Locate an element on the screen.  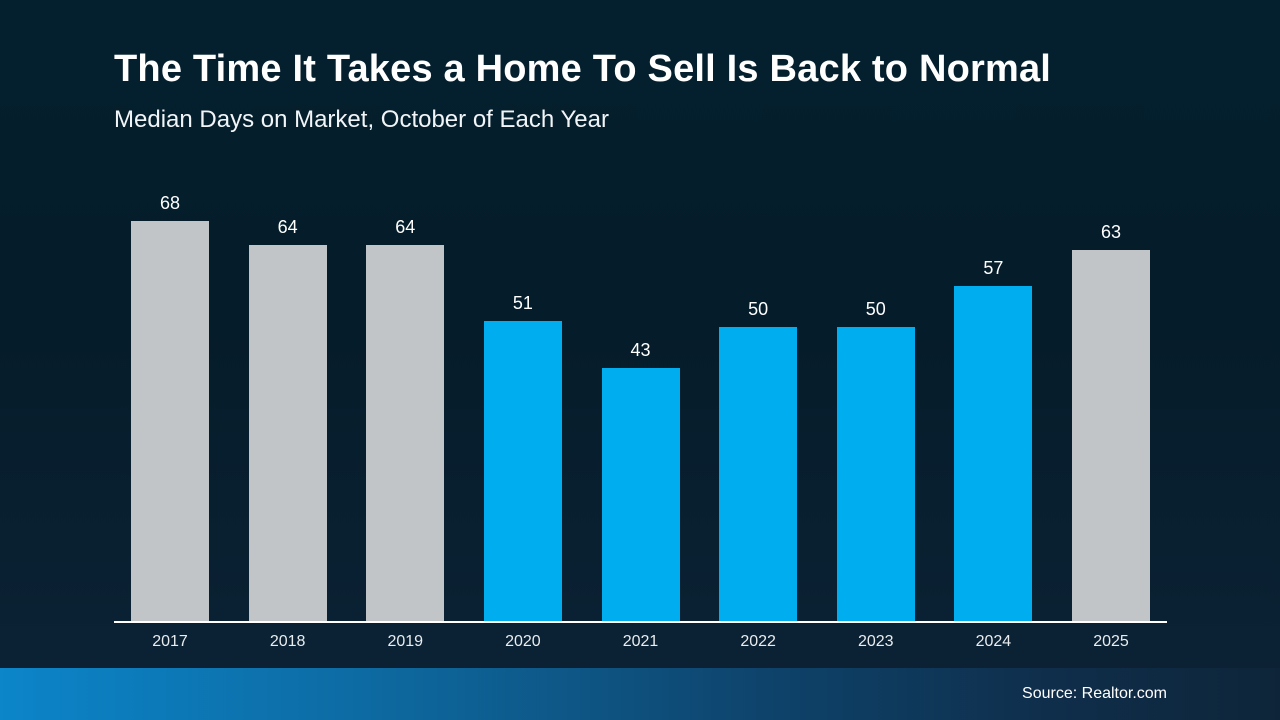
bar-2024 is located at coordinates (993, 453).